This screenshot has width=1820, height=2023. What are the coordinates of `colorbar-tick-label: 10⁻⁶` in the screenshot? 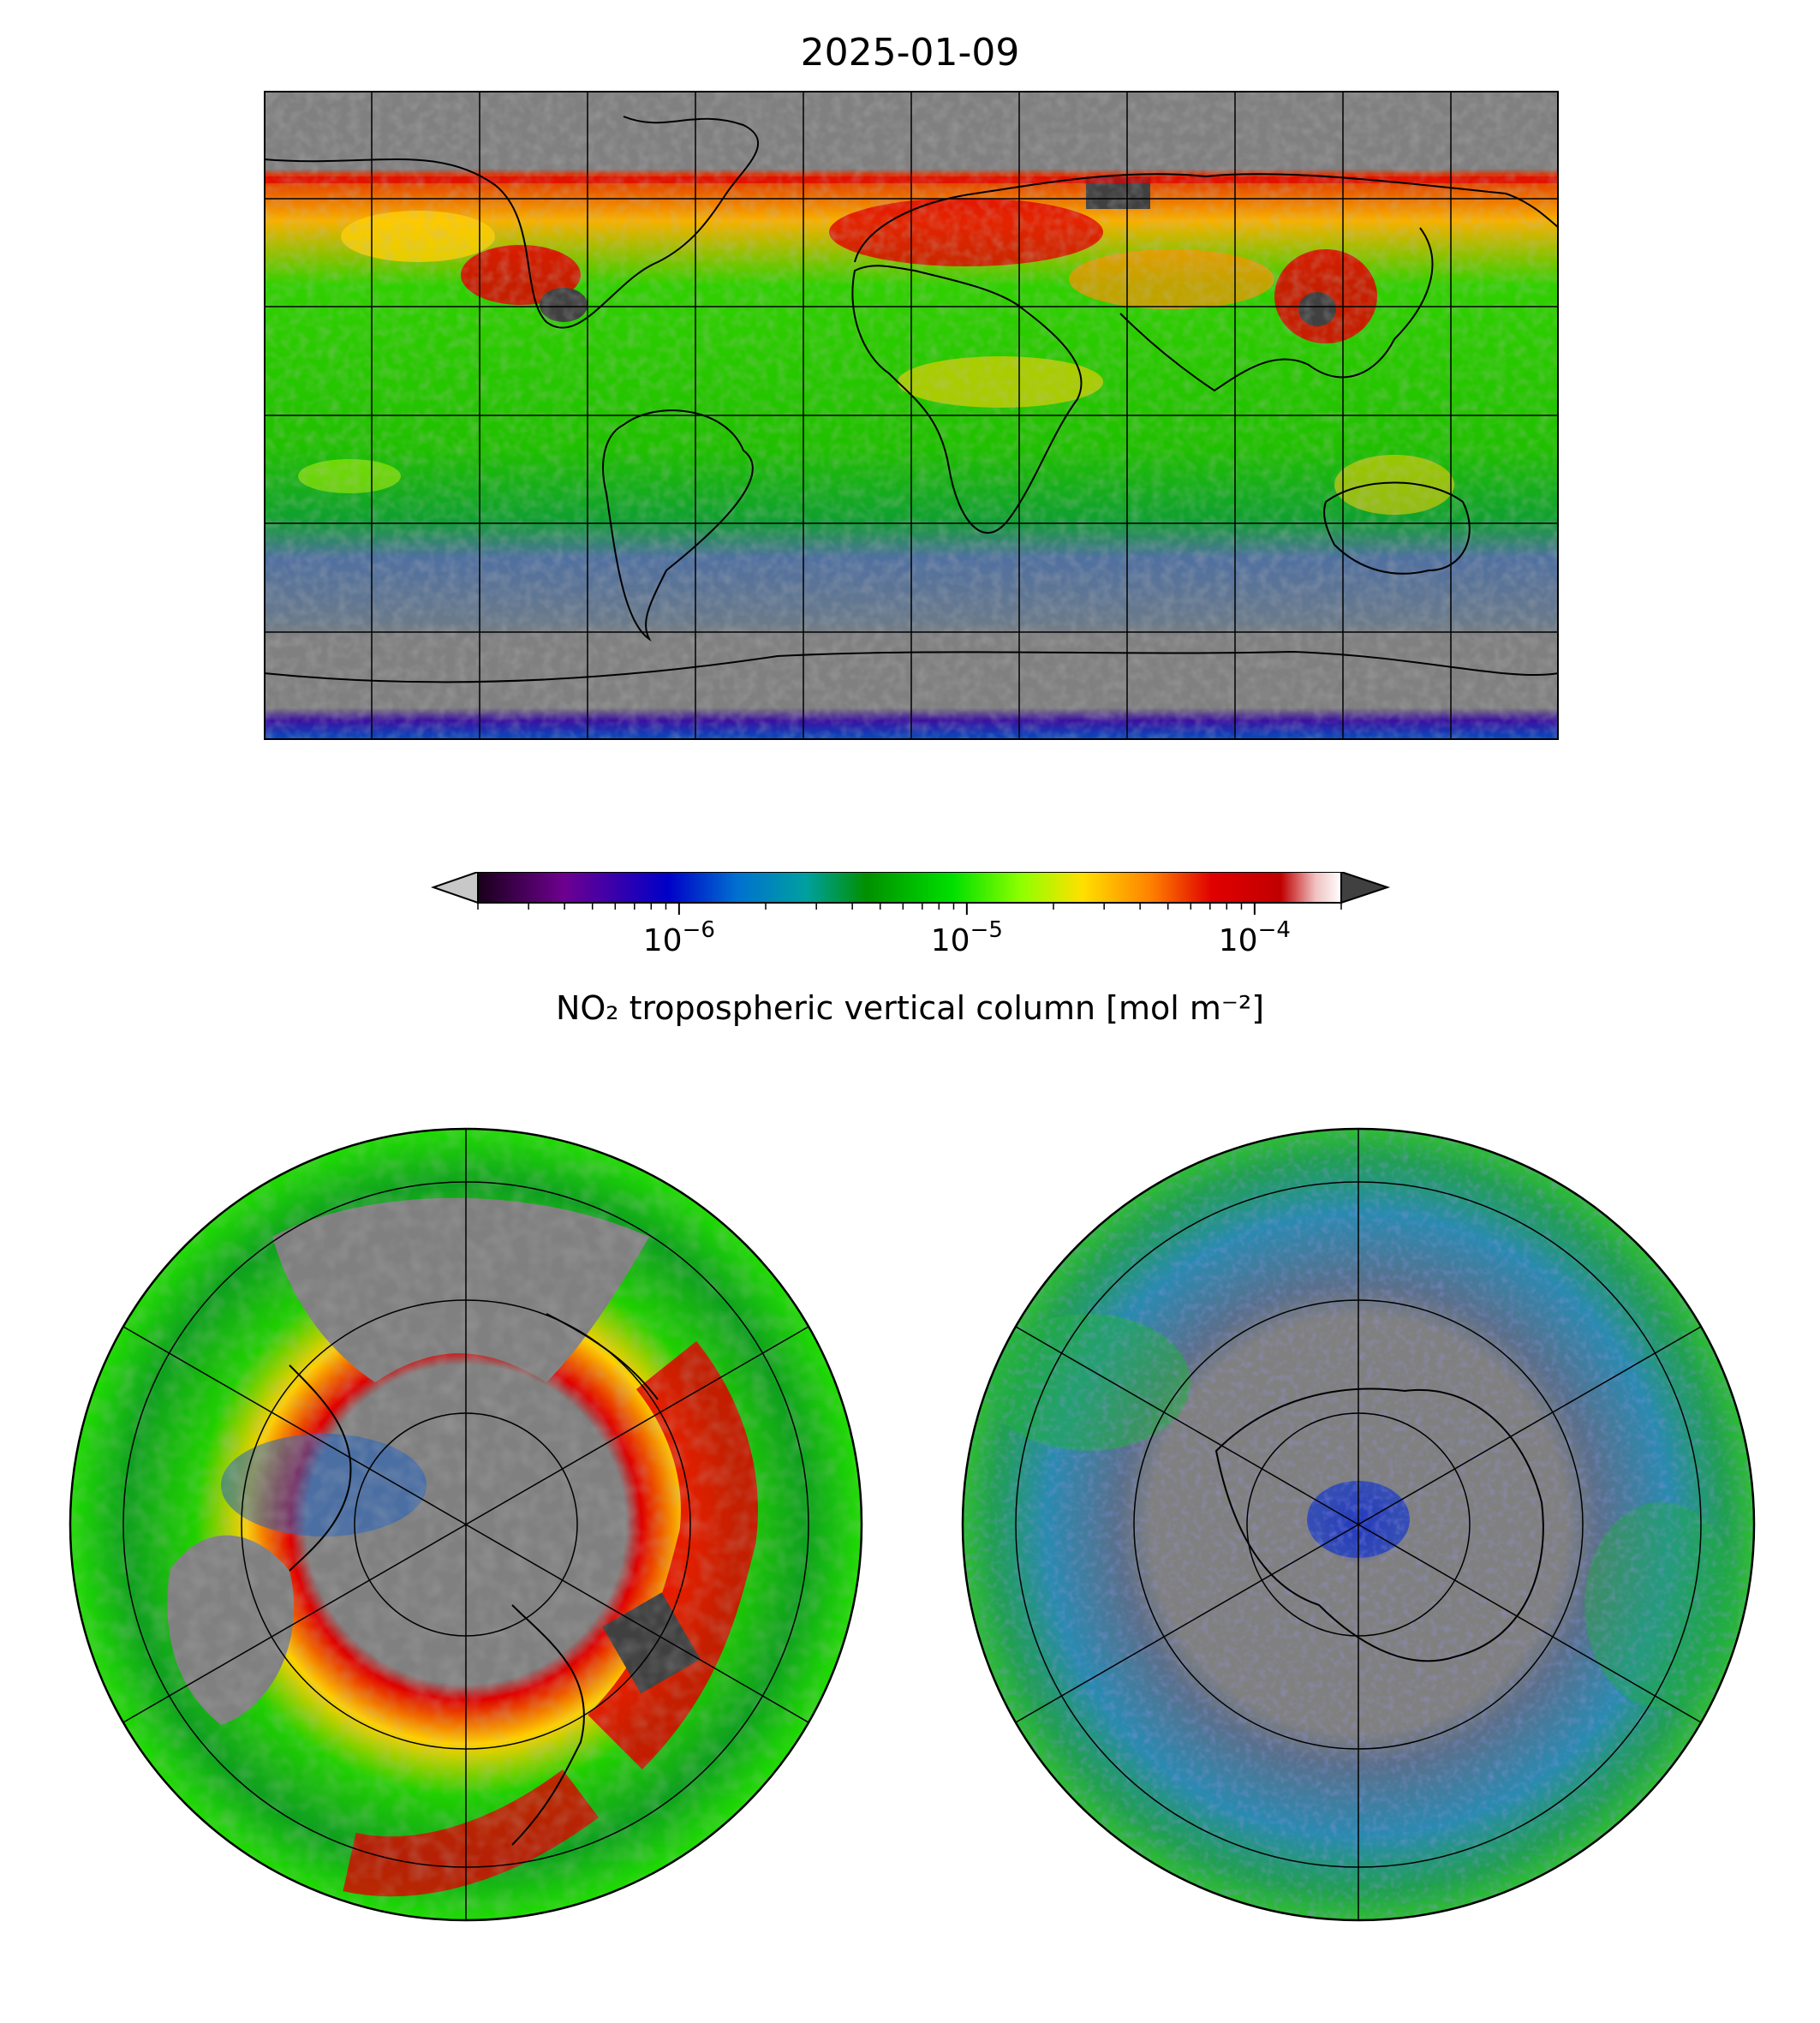 It's located at (679, 937).